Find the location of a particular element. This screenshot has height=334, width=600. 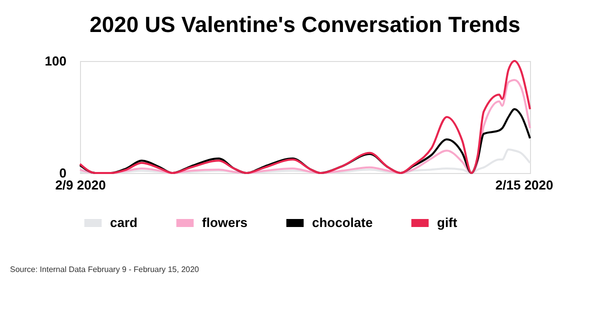

line-series is located at coordinates (305, 141).